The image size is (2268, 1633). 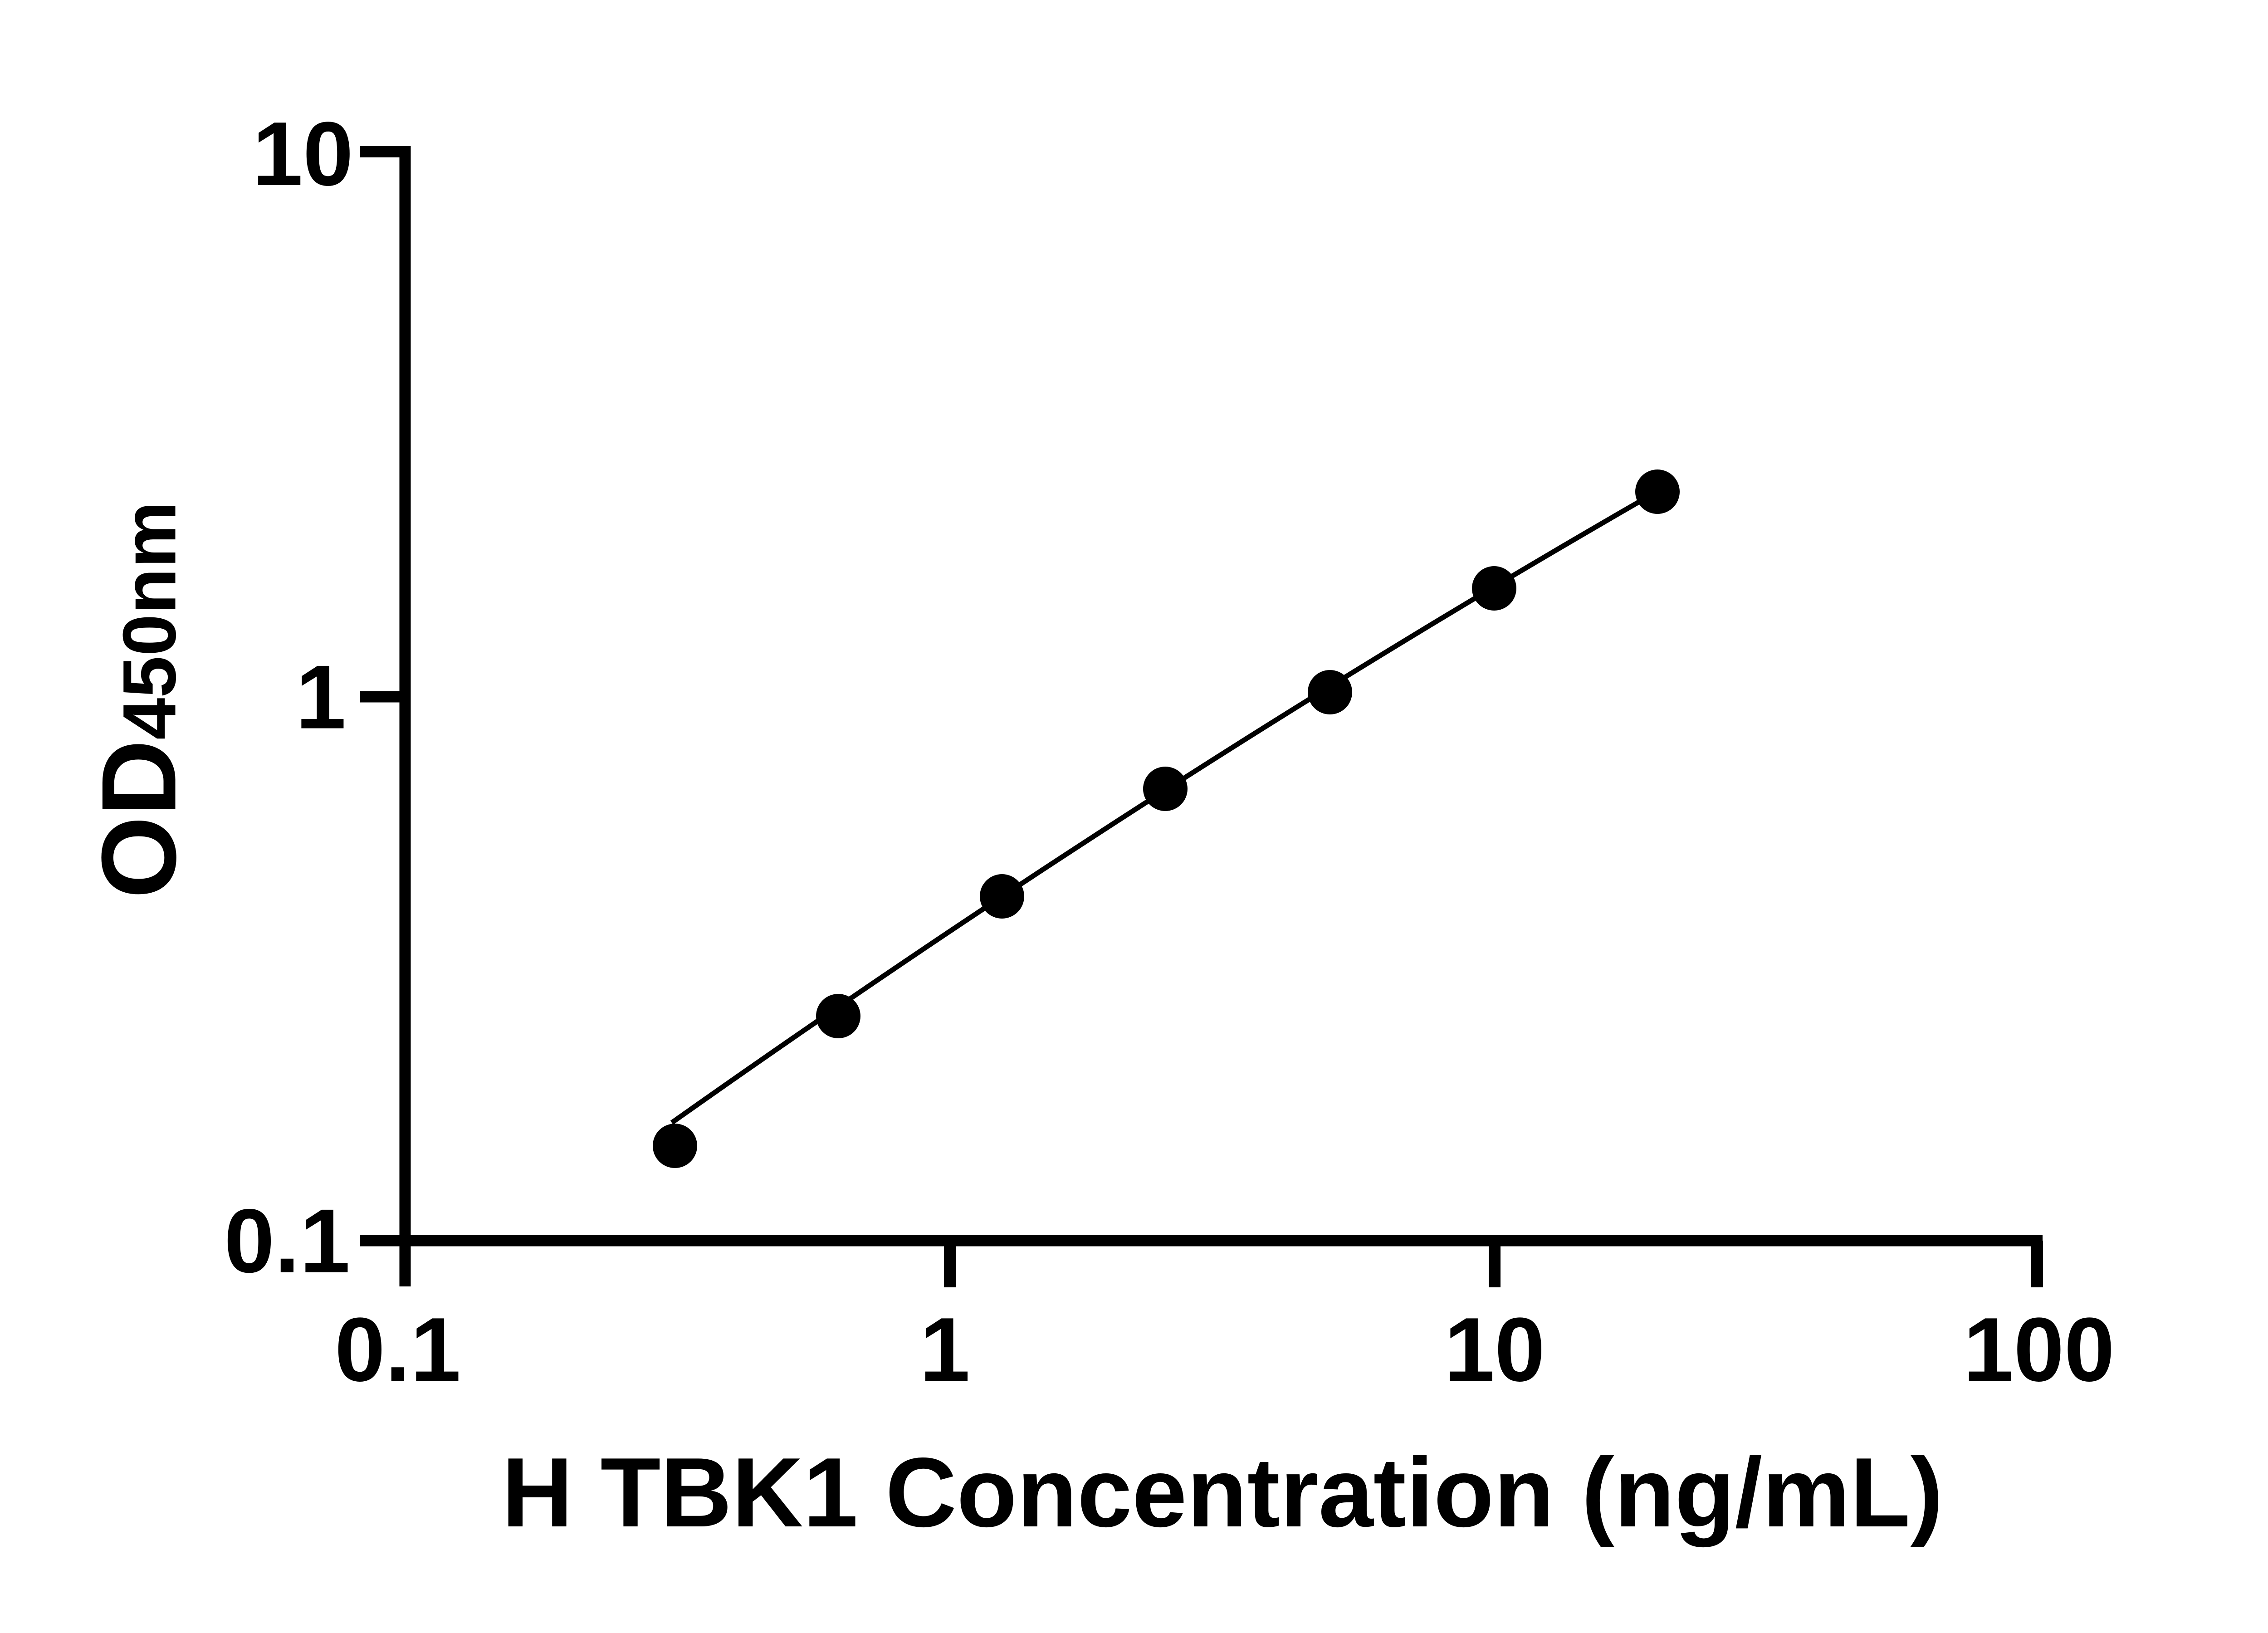 I want to click on svg-text: H TBK1 Concentration (ng/mL), so click(x=1223, y=1492).